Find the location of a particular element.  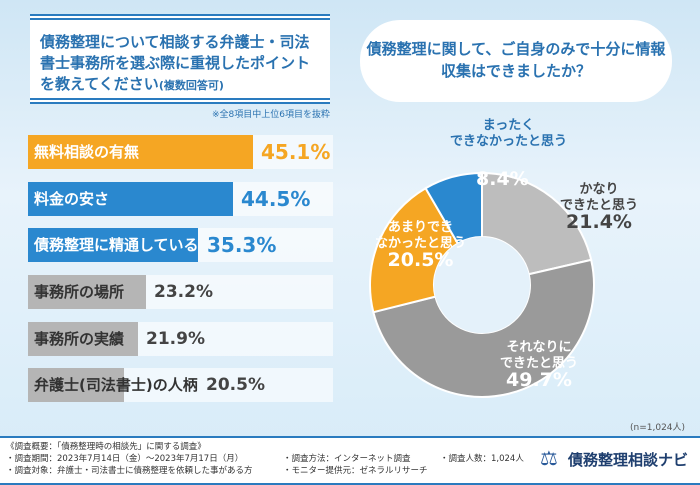

bar-row: 無料相談の有無 45.1% is located at coordinates (180, 152).